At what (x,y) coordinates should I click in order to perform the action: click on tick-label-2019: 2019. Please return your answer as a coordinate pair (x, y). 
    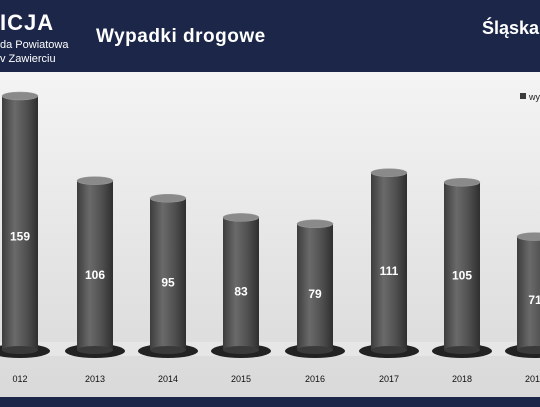
    Looking at the image, I should click on (532, 379).